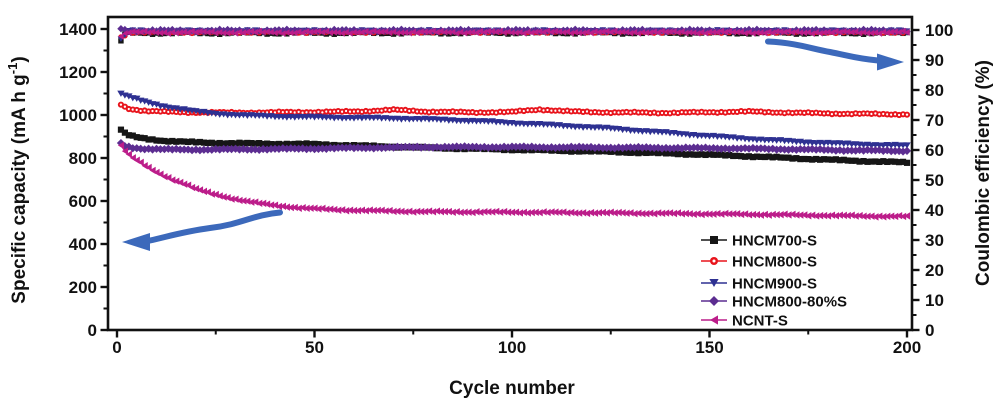  Describe the element at coordinates (929, 330) in the screenshot. I see `y-right-tick-label: 0` at that location.